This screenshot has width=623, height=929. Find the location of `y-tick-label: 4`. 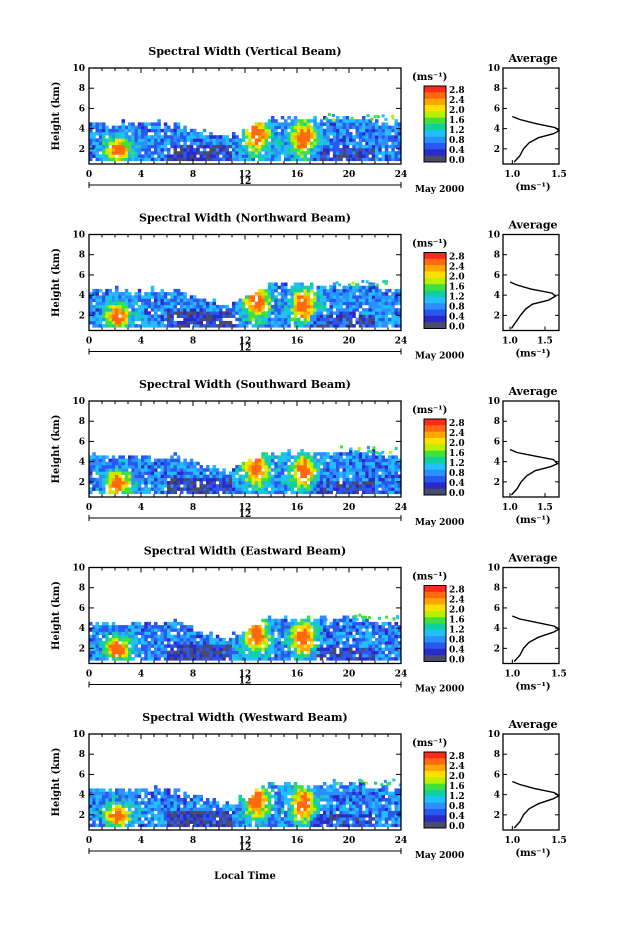

y-tick-label: 4 is located at coordinates (82, 463).